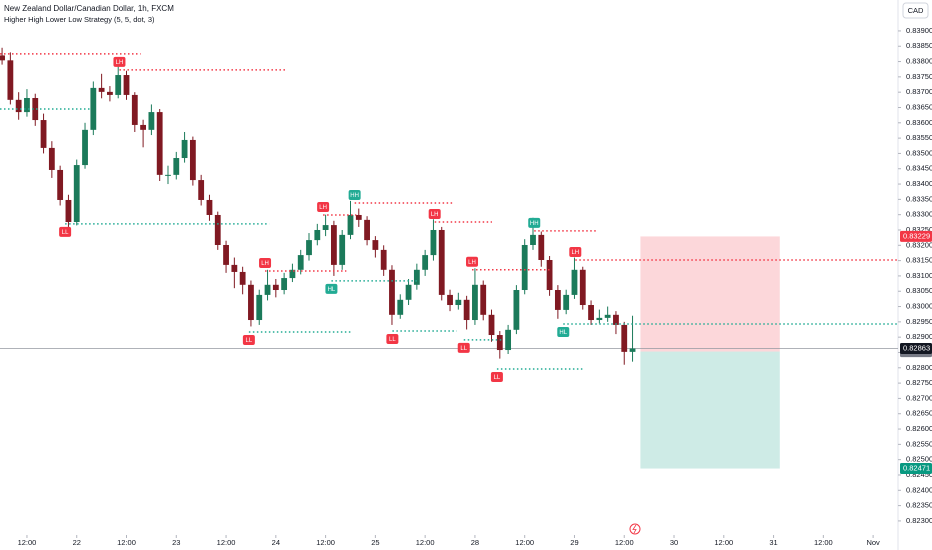 The image size is (932, 550). What do you see at coordinates (919, 459) in the screenshot?
I see `y-tick-label: 0.82500` at bounding box center [919, 459].